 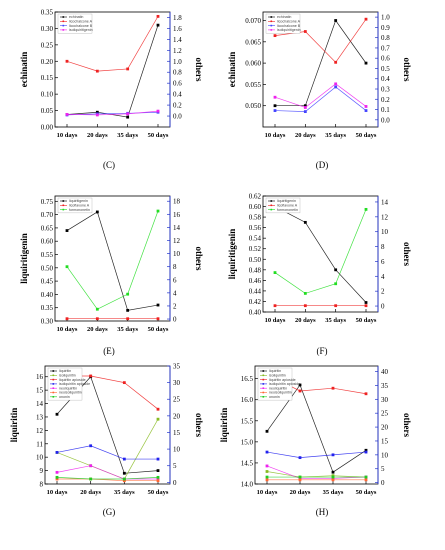 What do you see at coordinates (385, 48) in the screenshot?
I see `right-tick-label: 0.7` at bounding box center [385, 48].